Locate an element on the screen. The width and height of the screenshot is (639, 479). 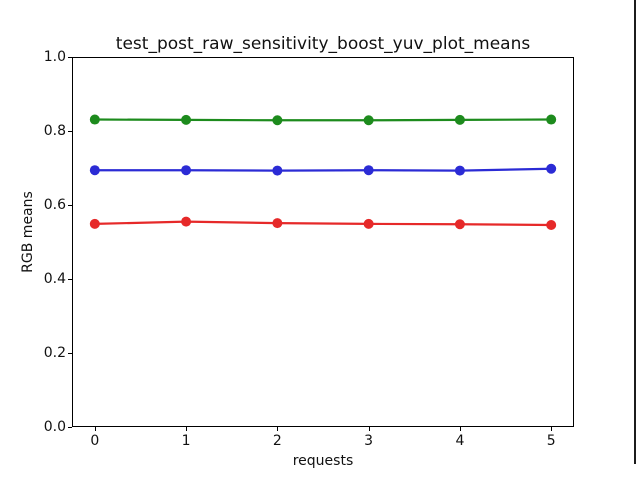
x-tick-label-4: 4 is located at coordinates (460, 441).